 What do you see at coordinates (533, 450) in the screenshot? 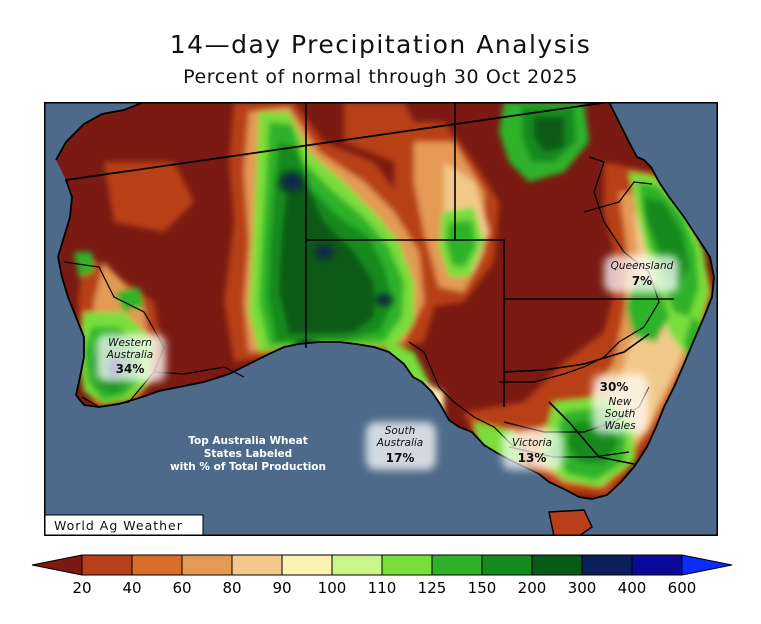
I see `label-victoria: Victoria 13%` at bounding box center [533, 450].